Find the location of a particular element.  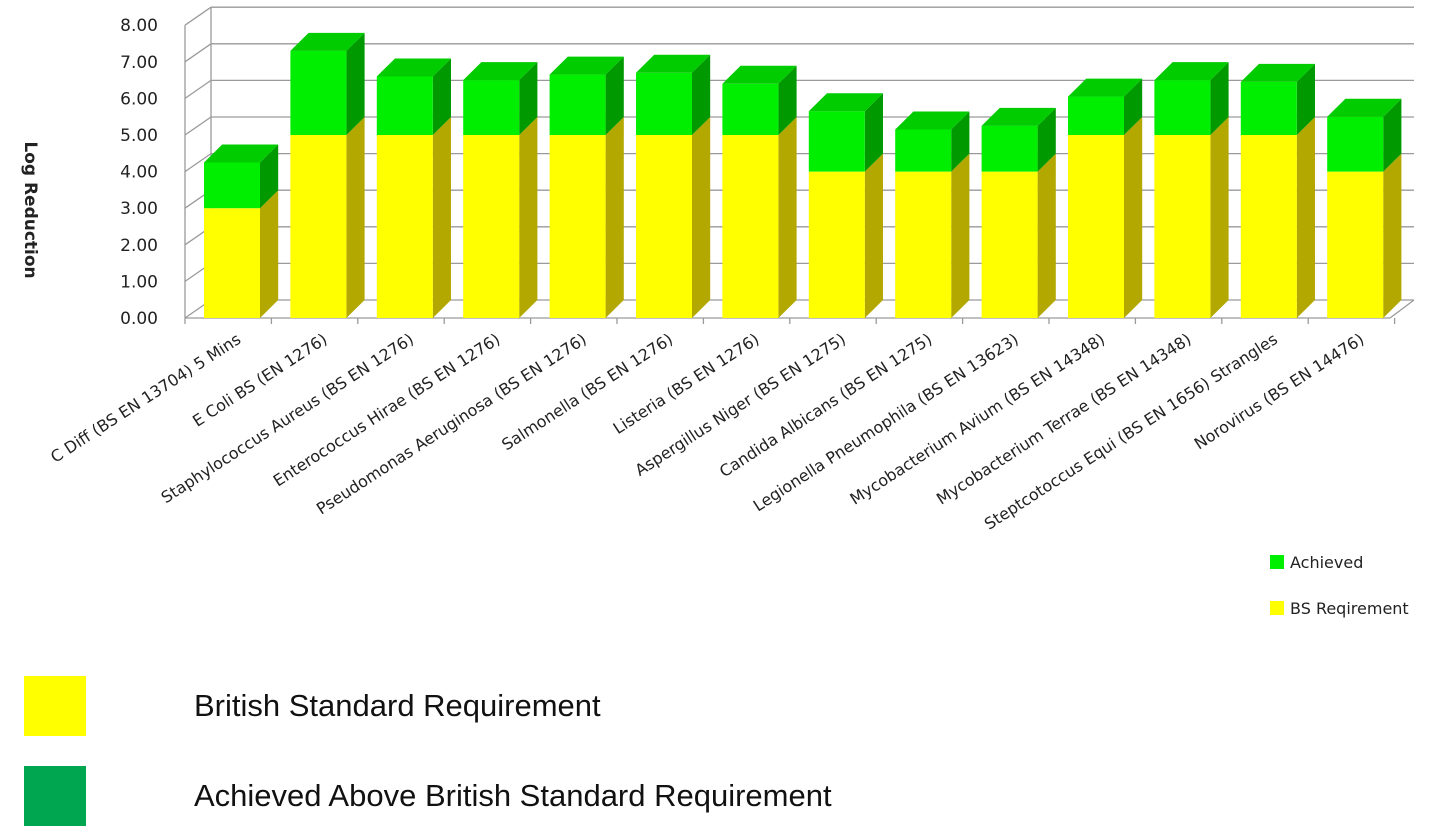

y-tick-label: 1.00 is located at coordinates (139, 282).